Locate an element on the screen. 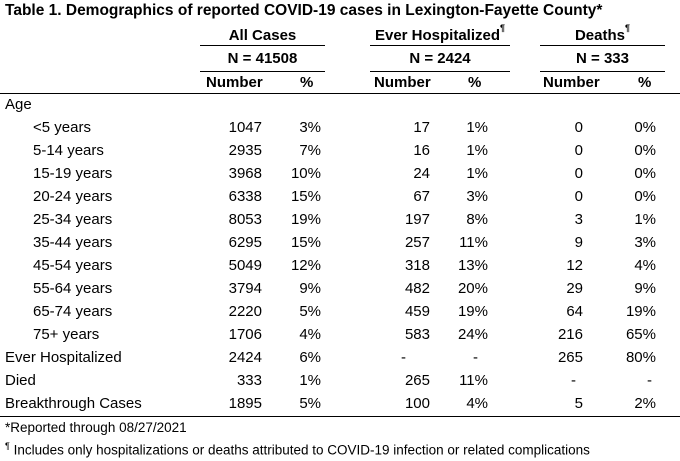 This screenshot has width=680, height=461. cell-deaths-percent: 1% is located at coordinates (645, 219).